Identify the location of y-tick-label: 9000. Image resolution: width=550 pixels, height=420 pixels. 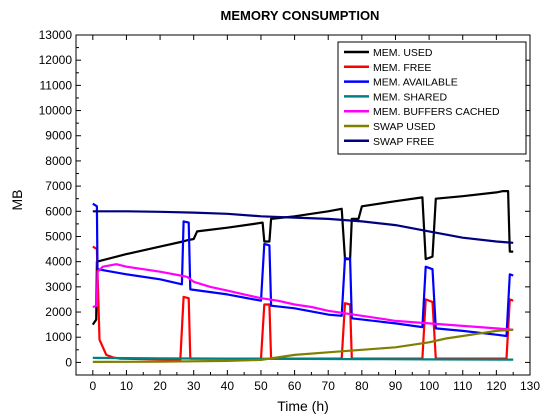
(58, 136).